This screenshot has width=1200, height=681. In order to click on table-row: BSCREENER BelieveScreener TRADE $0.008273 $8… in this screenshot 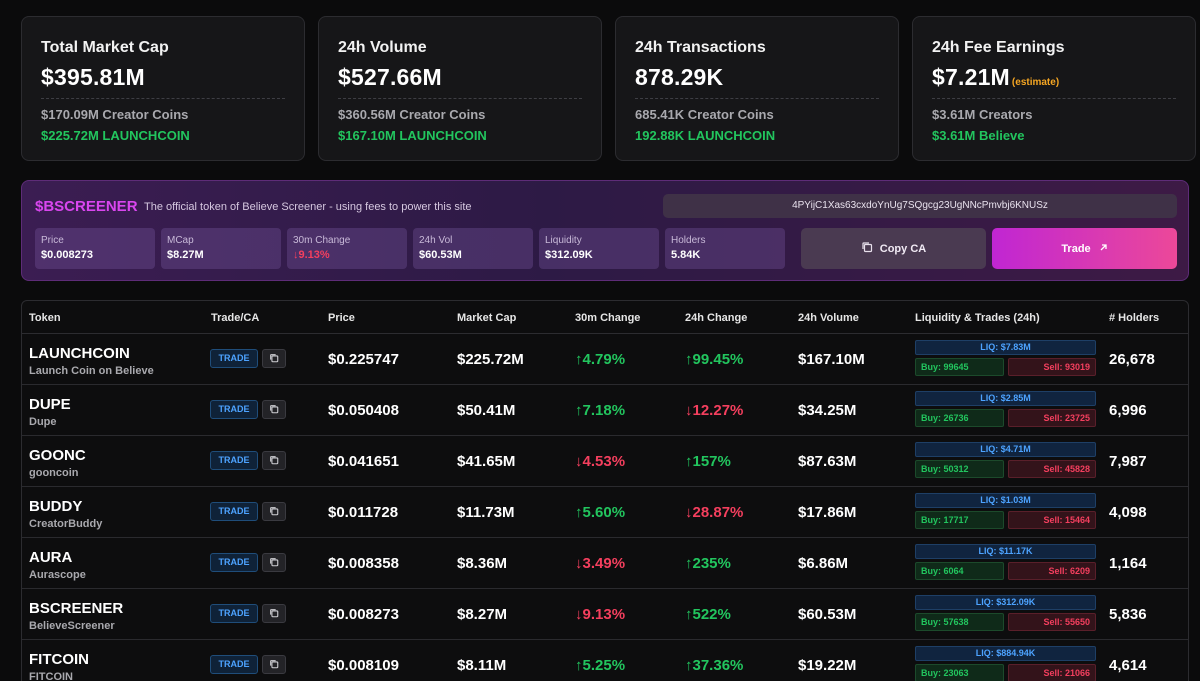, I will do `click(605, 614)`.